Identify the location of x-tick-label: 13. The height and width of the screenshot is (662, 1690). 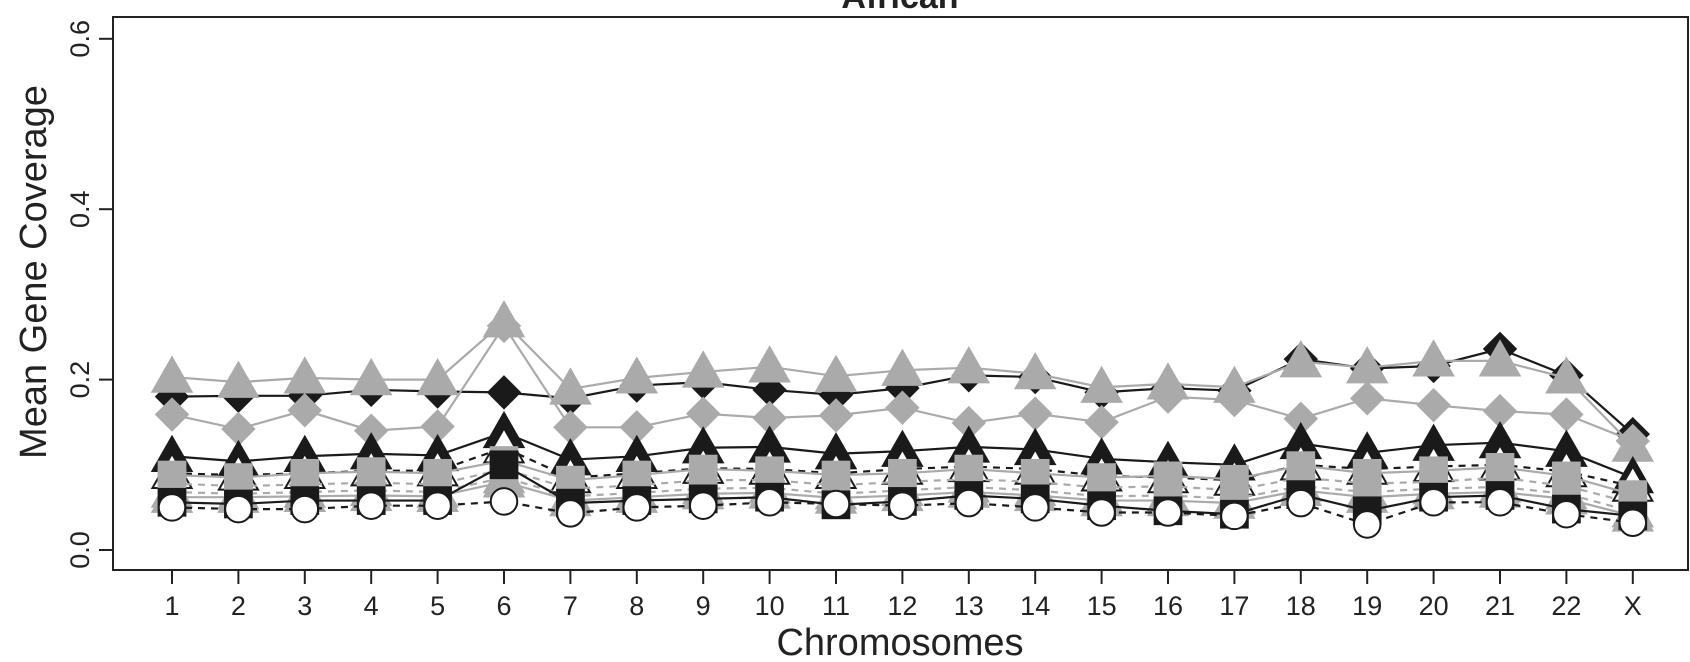
(969, 606).